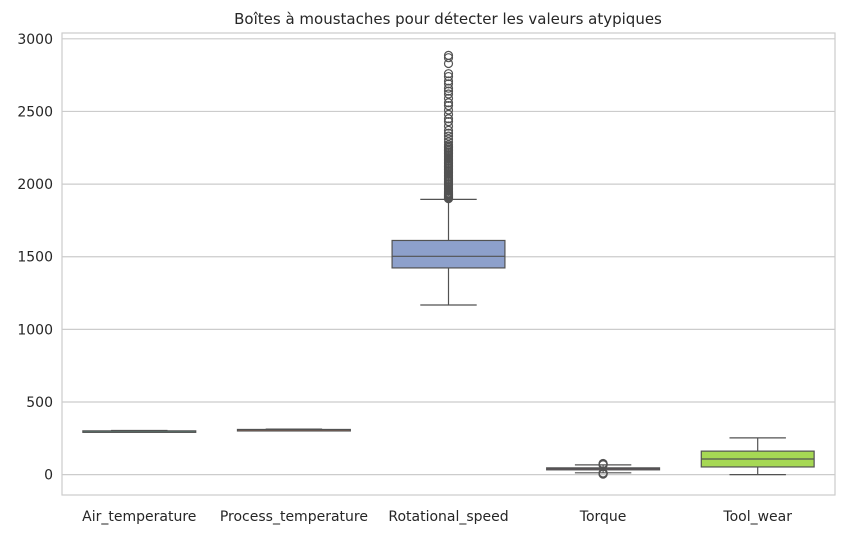  Describe the element at coordinates (294, 517) in the screenshot. I see `x-tick-label: Process_temperature` at that location.